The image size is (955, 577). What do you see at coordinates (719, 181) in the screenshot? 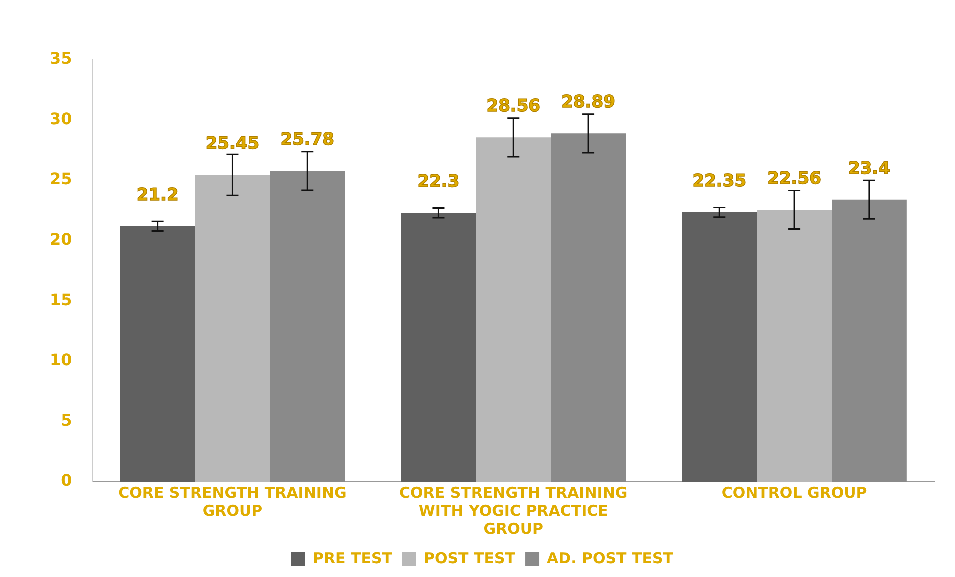
I see `data-label: 22.35` at bounding box center [719, 181].